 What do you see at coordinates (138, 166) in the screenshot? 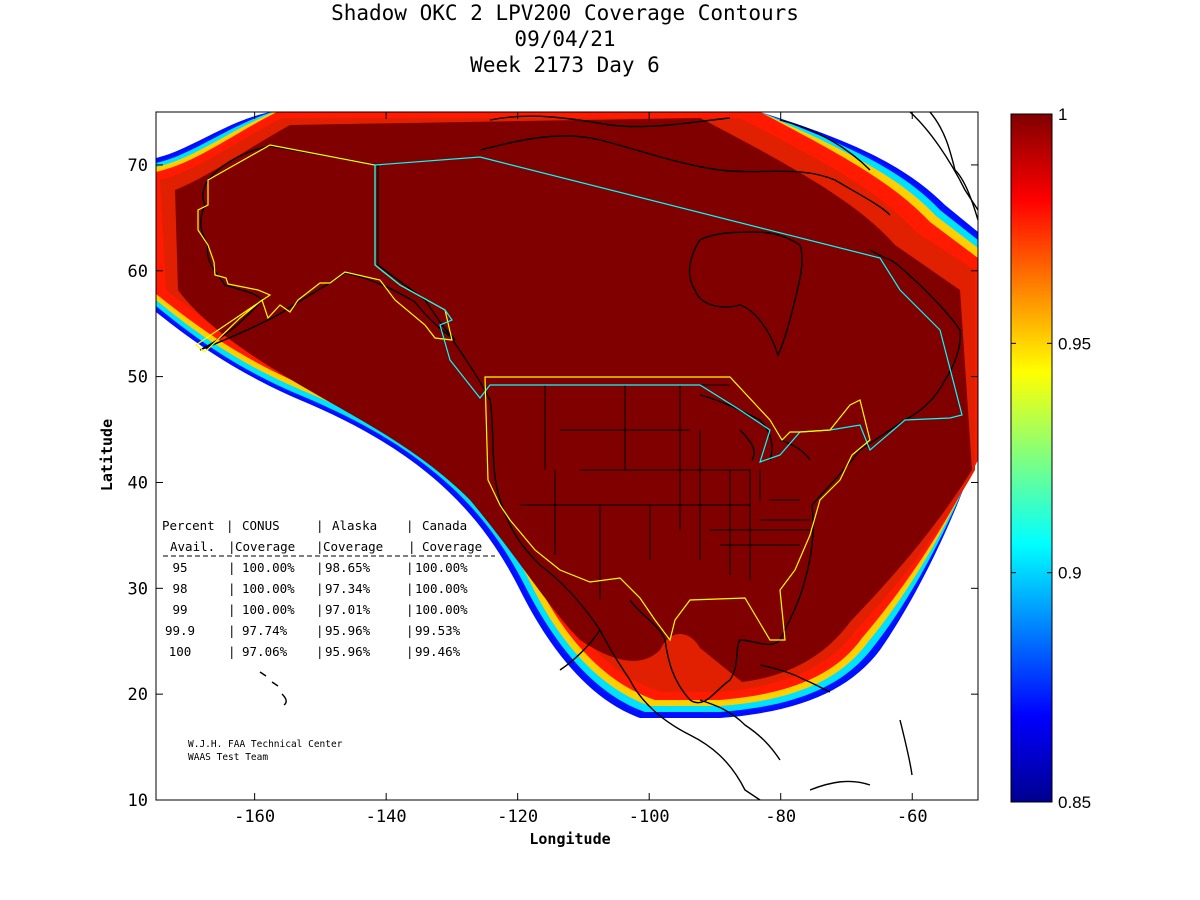
I see `y-tick-label: 70` at bounding box center [138, 166].